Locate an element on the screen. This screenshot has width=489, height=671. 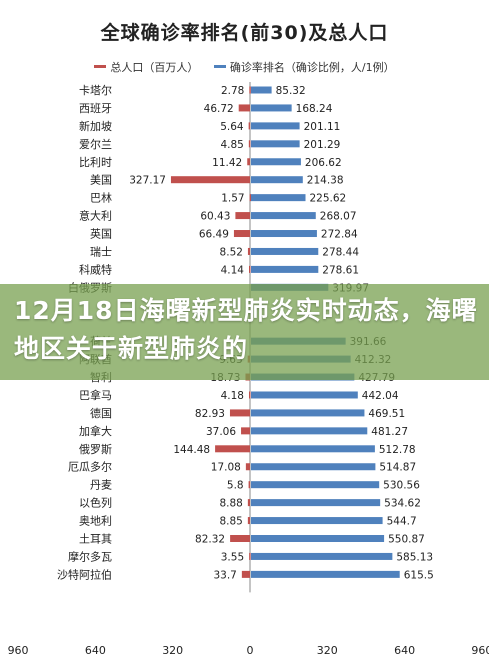
category-label: 西班牙 is located at coordinates (95, 108).